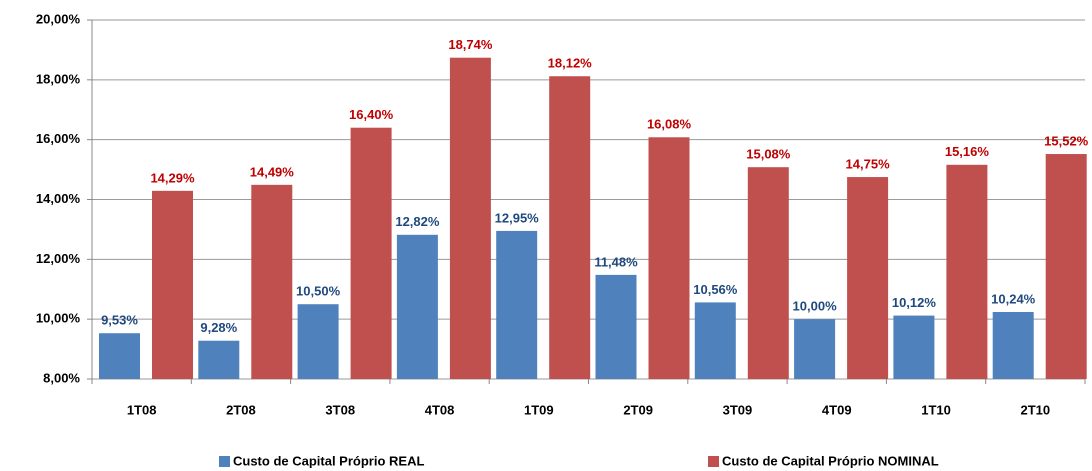 Image resolution: width=1092 pixels, height=471 pixels. Describe the element at coordinates (1013, 298) in the screenshot. I see `value-label: 10,24%` at that location.